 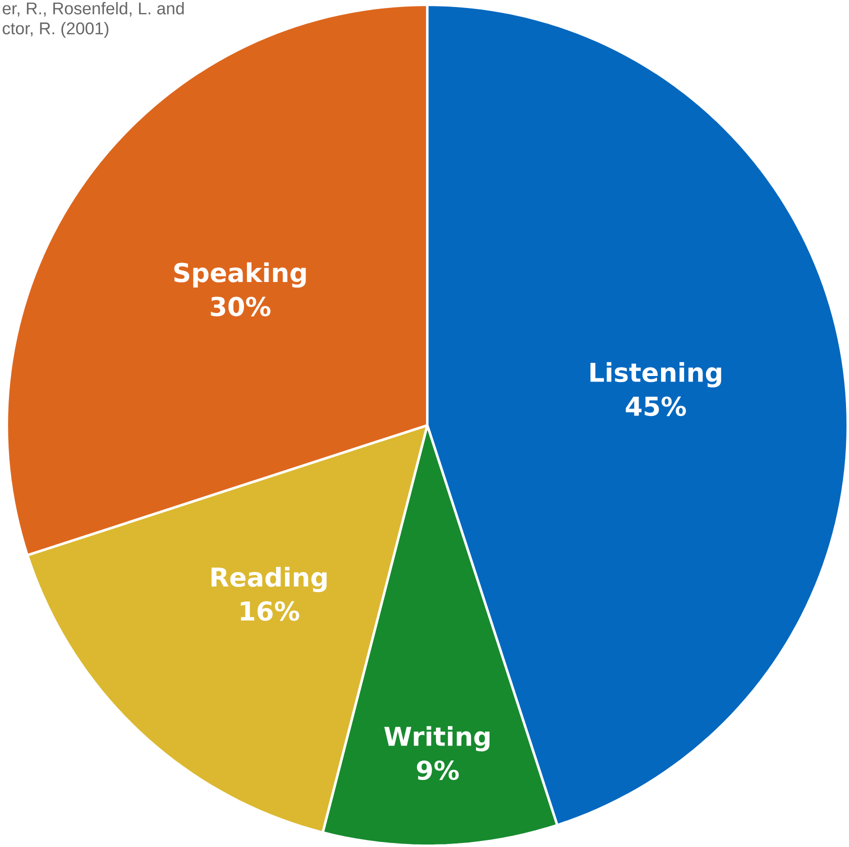 I want to click on text: ctor, R. (2001), so click(x=55, y=30).